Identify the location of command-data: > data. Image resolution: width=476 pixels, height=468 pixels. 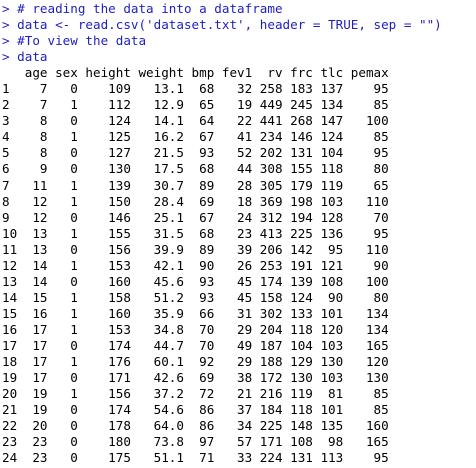
(25, 57).